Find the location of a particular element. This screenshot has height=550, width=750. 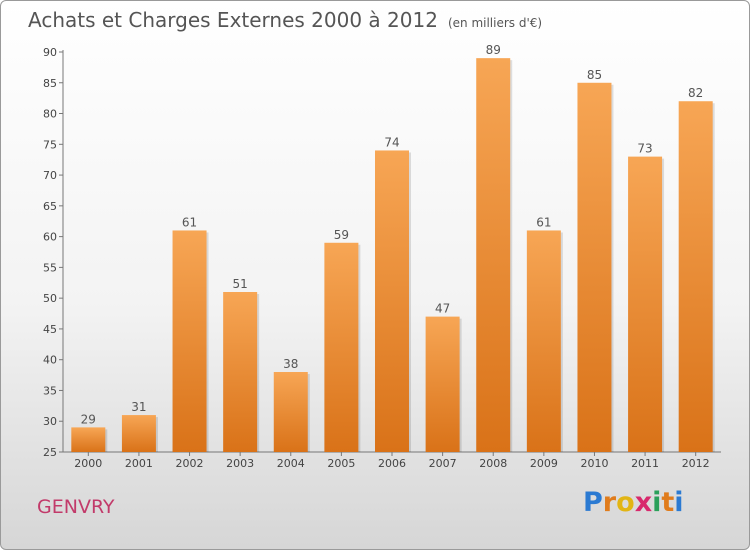

data-label: 74 is located at coordinates (391, 142).